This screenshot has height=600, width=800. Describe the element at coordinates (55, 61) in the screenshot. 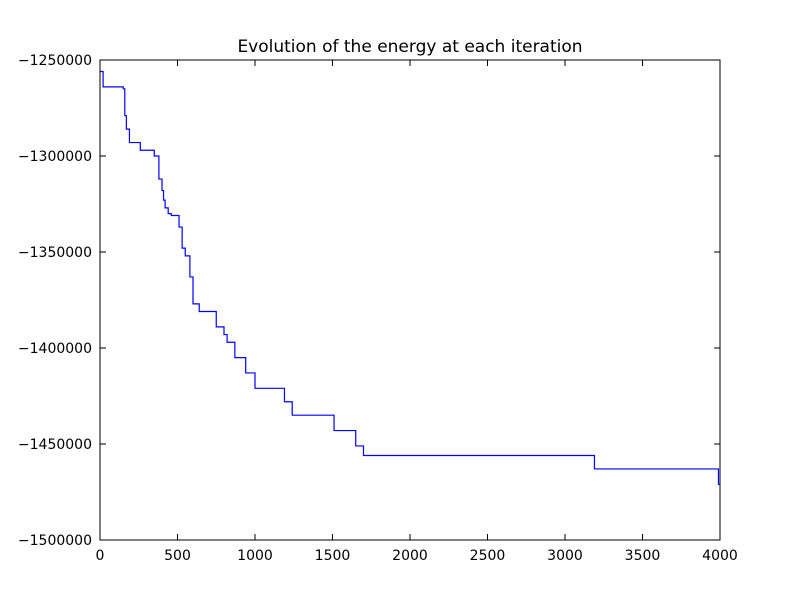

I see `y-tick-label: −1250000` at that location.